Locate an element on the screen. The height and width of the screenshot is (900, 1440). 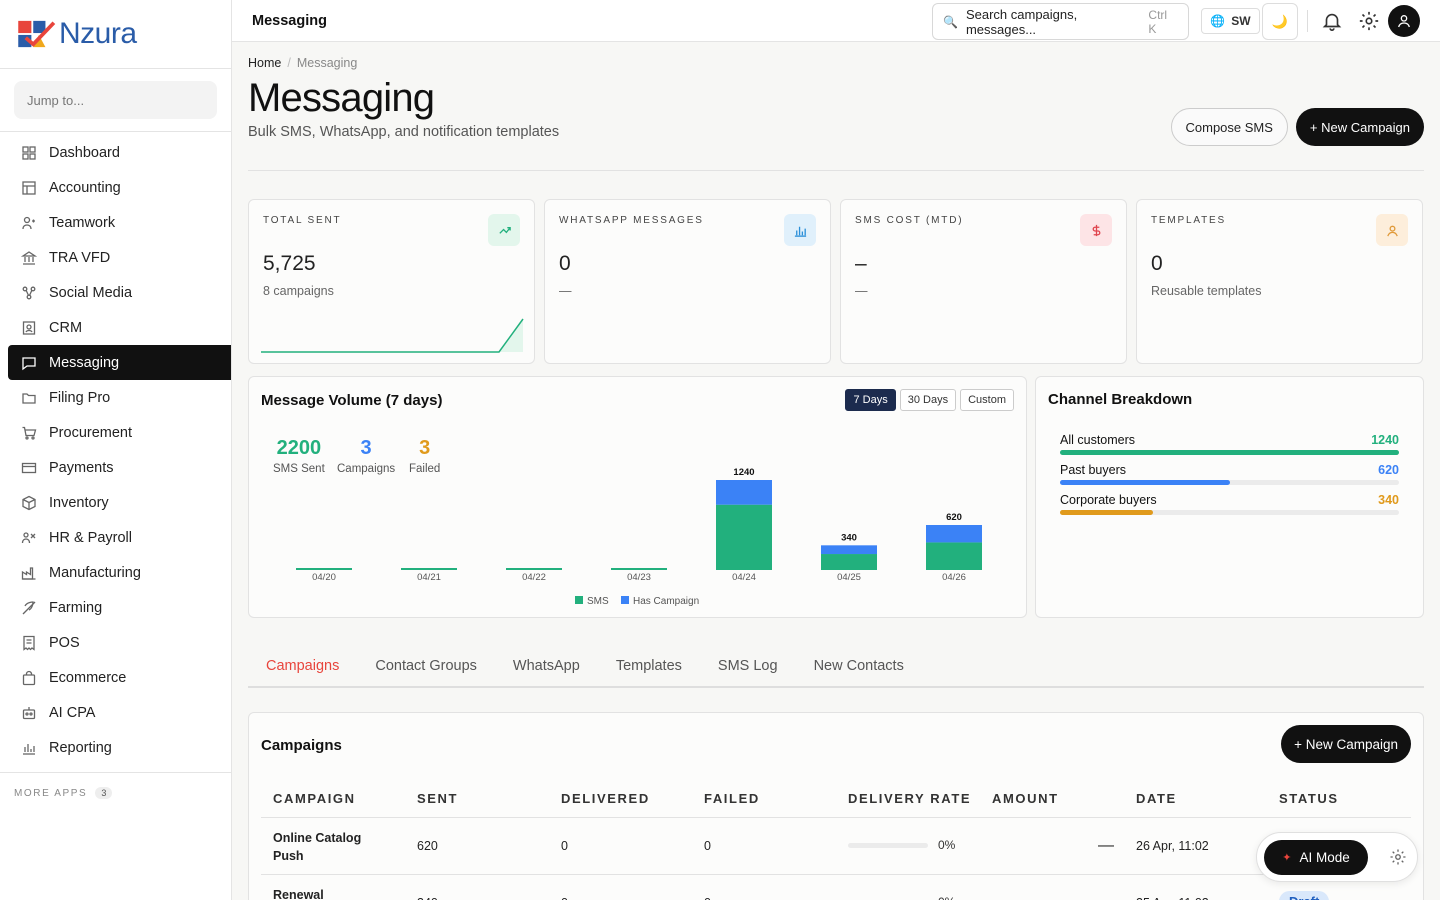
sidebar-item-tra-vfd: TRA VFD is located at coordinates (115, 257).